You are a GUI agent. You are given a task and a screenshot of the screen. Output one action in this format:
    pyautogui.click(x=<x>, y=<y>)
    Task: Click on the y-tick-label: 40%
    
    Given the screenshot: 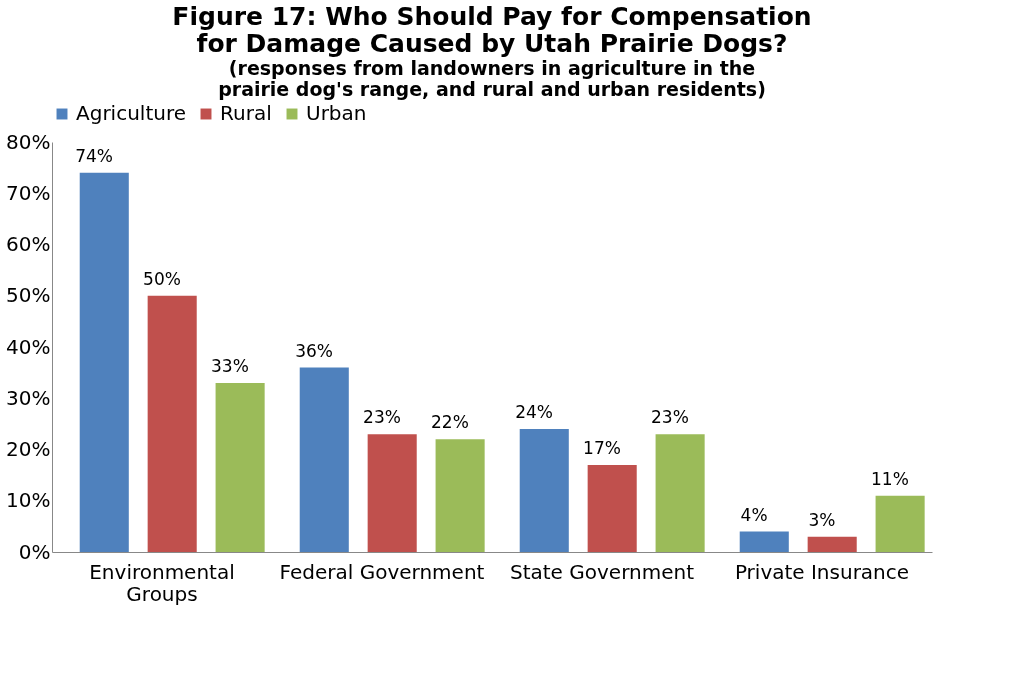 What is the action you would take?
    pyautogui.click(x=28, y=346)
    